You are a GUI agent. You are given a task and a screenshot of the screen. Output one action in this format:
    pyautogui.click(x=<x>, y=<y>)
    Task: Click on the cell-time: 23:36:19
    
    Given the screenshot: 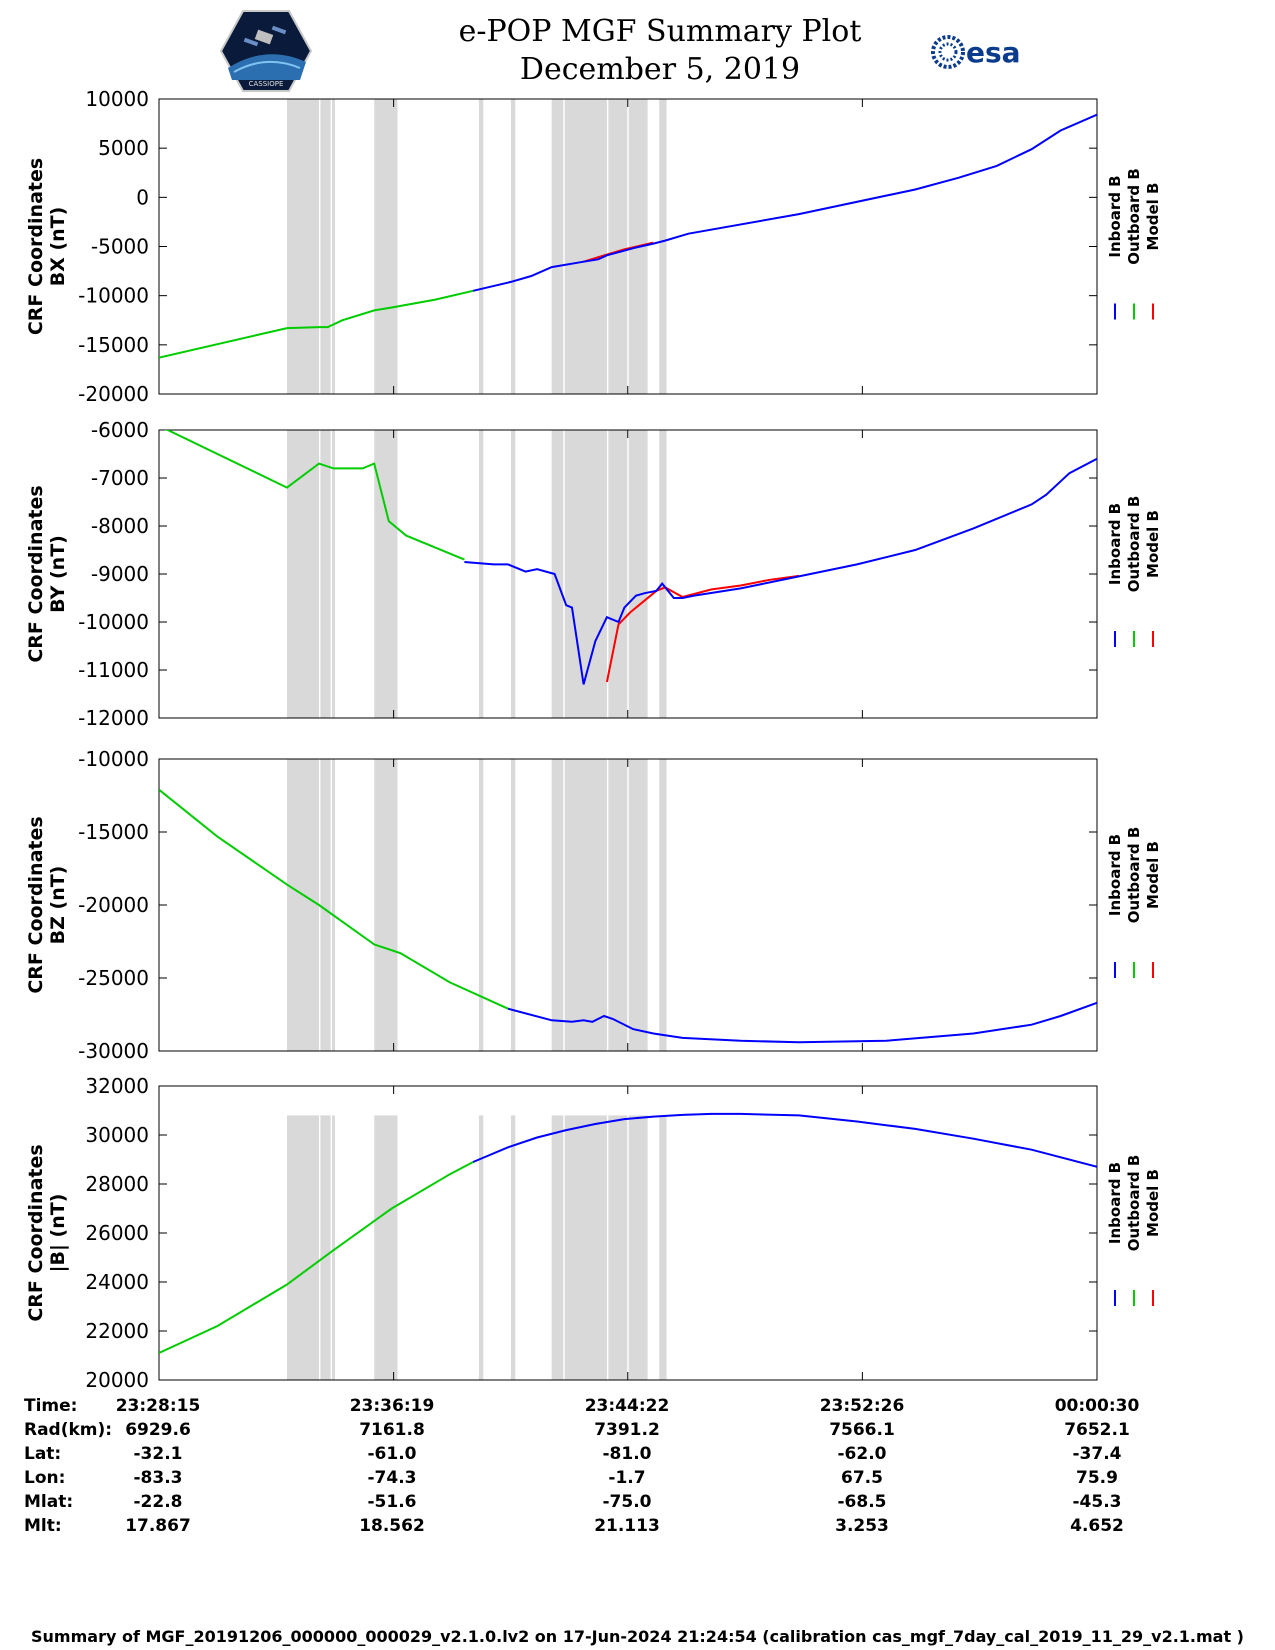 What is the action you would take?
    pyautogui.click(x=392, y=1406)
    